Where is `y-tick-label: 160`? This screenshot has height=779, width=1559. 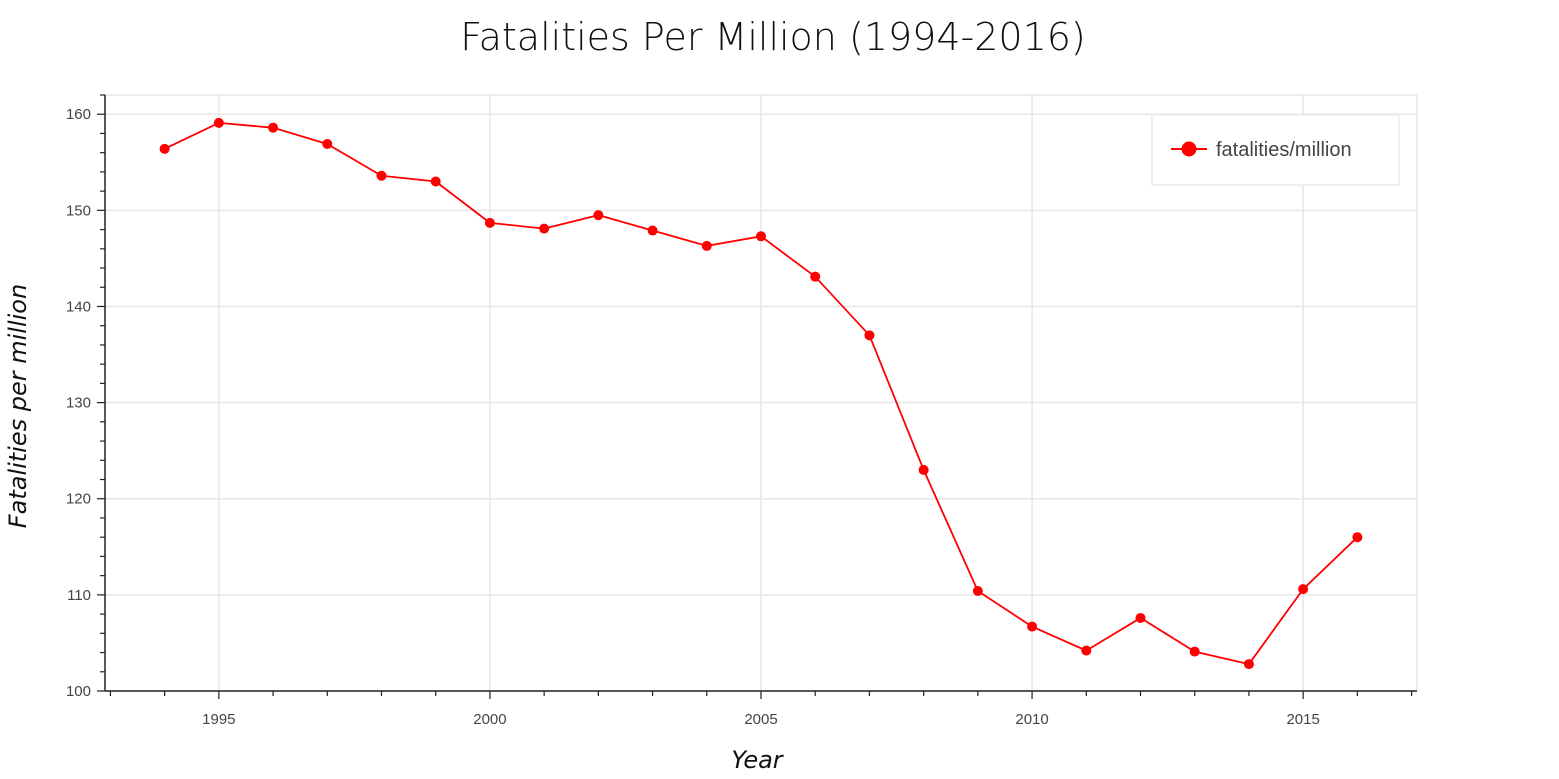
y-tick-label: 160 is located at coordinates (78, 114).